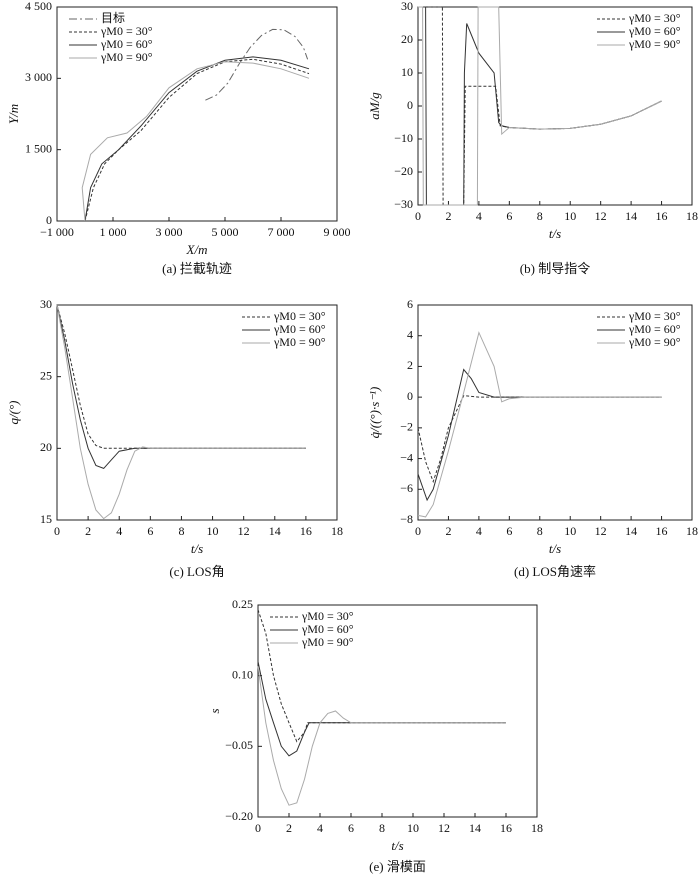  Describe the element at coordinates (406, 519) in the screenshot. I see `y-tick-label: −8` at that location.